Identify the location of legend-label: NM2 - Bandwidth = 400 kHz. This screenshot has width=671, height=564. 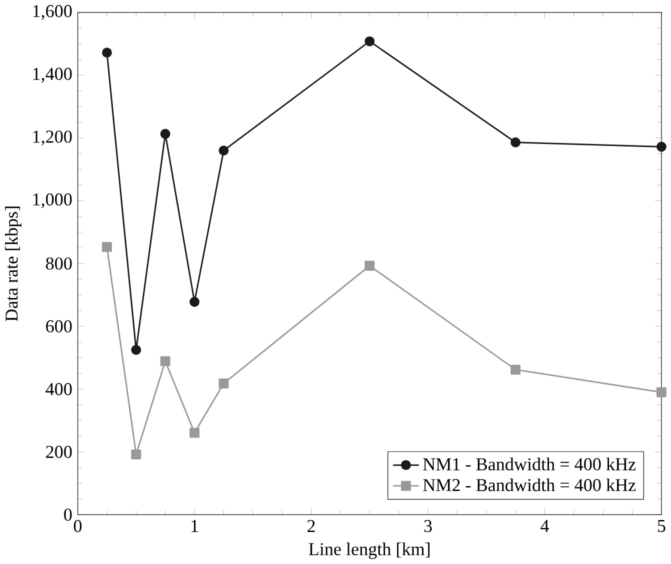
(529, 485).